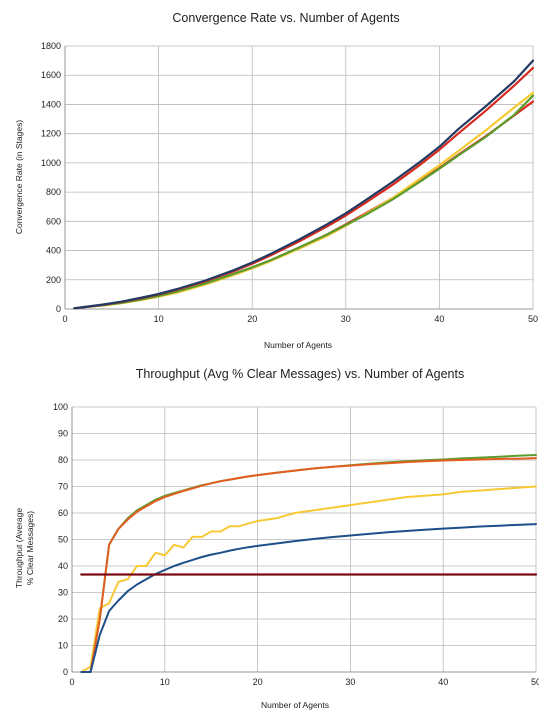 This screenshot has height=712, width=539. I want to click on y-axis-label-line-2: % Clear Messages), so click(30, 548).